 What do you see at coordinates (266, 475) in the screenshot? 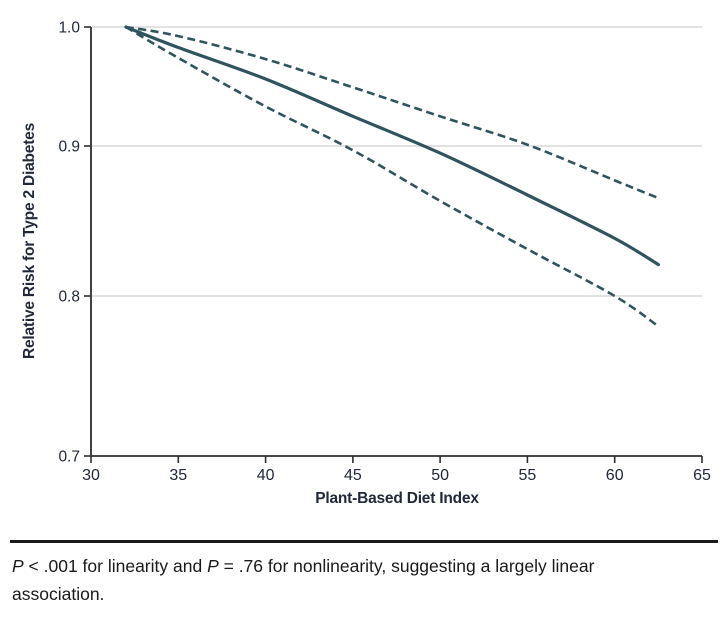
I see `x-tick-label: 40` at bounding box center [266, 475].